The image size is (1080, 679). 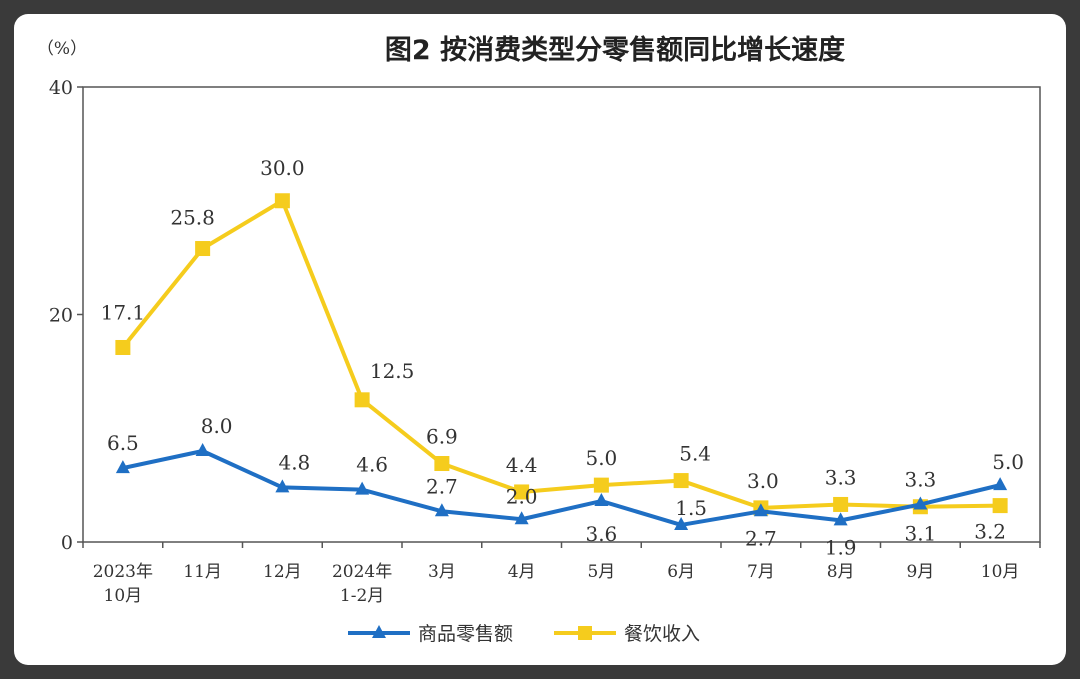 What do you see at coordinates (841, 572) in the screenshot?
I see `x-tick-label: 8月` at bounding box center [841, 572].